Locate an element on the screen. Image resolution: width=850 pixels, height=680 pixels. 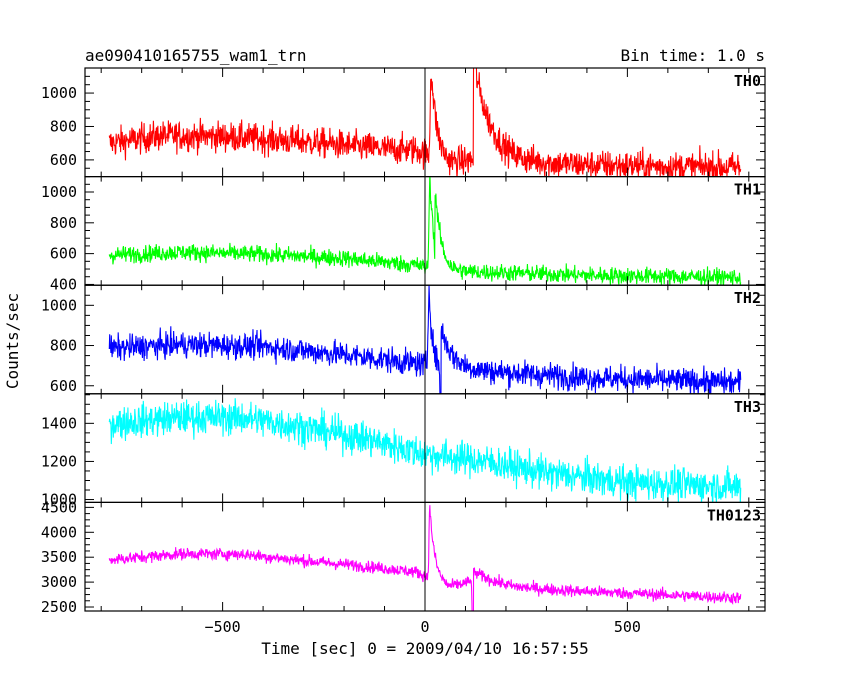
y-tick-label-th2: 800 is located at coordinates (63, 346).